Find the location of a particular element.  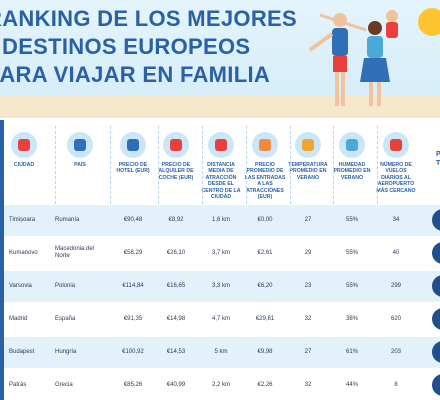

column-header: HUMEDAD PROMEDIO EN VERANO is located at coordinates (352, 171).